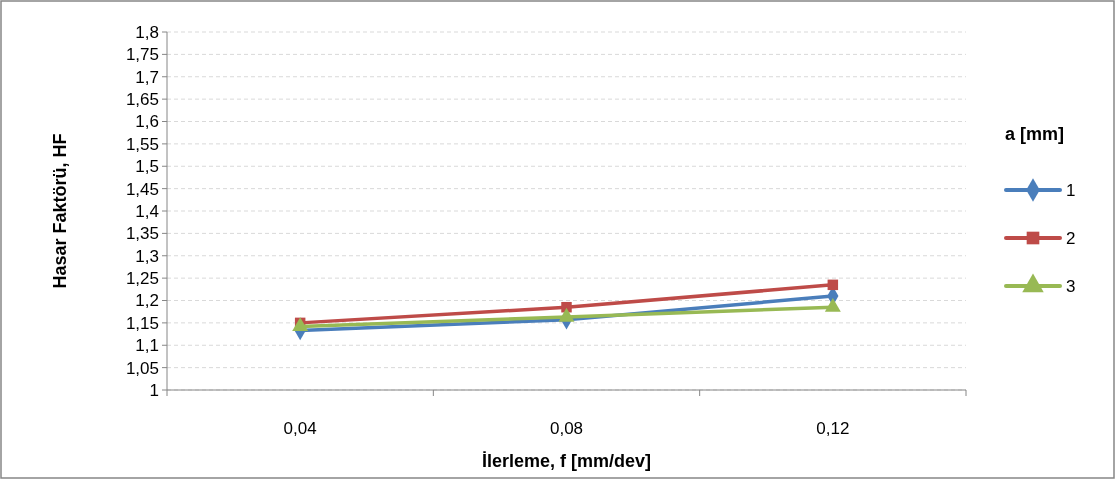 The width and height of the screenshot is (1115, 479). Describe the element at coordinates (147, 167) in the screenshot. I see `y-tick-label: 1,5` at that location.